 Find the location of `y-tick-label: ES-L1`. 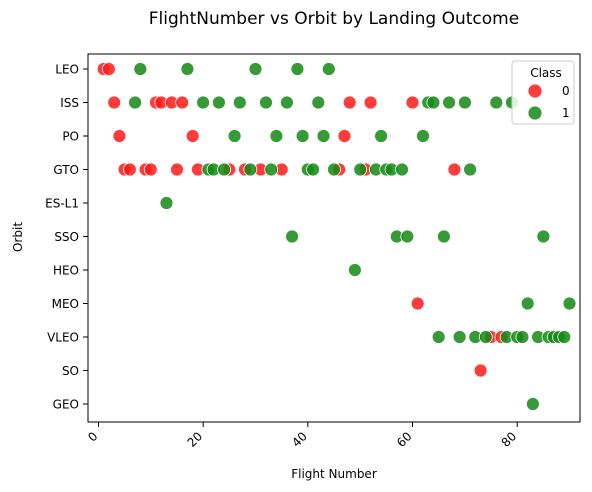

y-tick-label: ES-L1 is located at coordinates (62, 204).